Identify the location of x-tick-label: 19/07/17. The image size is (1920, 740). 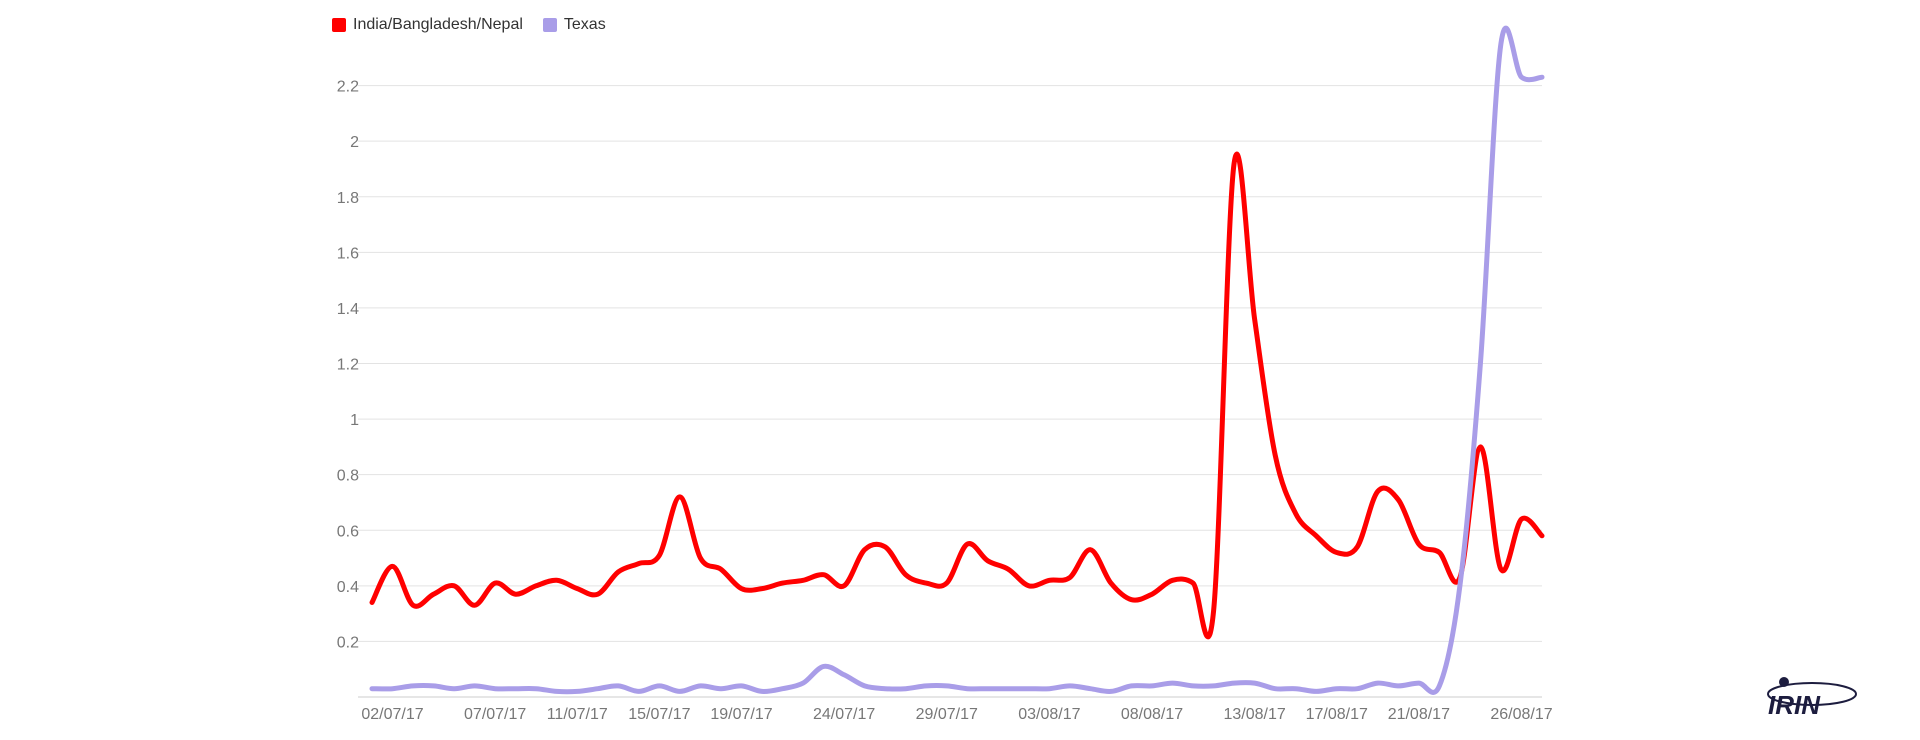
(741, 714).